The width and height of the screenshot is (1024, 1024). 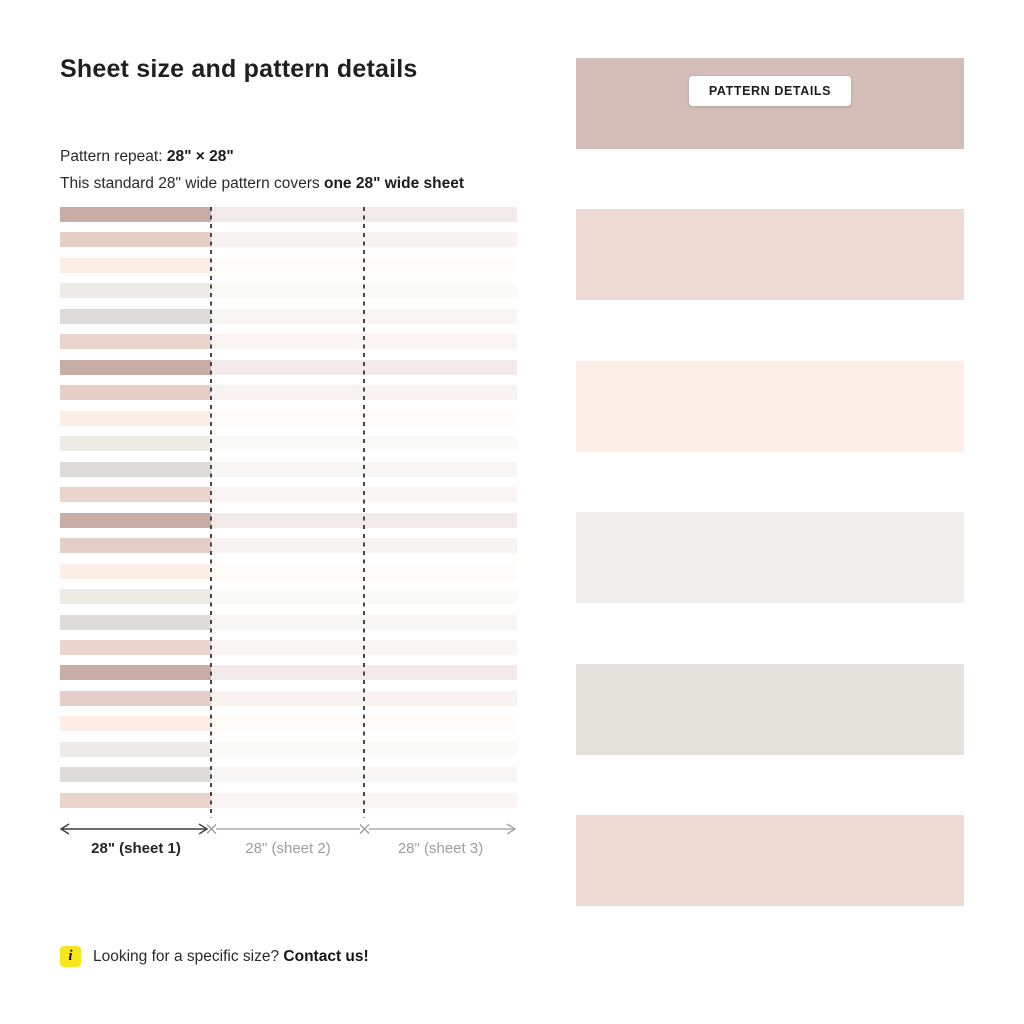 What do you see at coordinates (770, 91) in the screenshot?
I see `pattern-details-button: PATTERN DETAILS` at bounding box center [770, 91].